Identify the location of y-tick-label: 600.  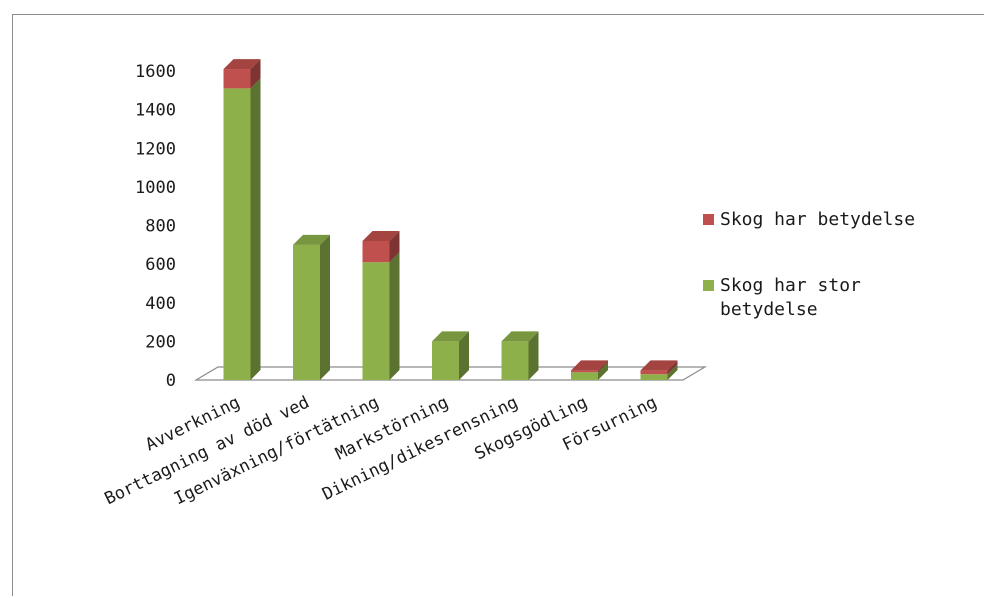
(160, 265).